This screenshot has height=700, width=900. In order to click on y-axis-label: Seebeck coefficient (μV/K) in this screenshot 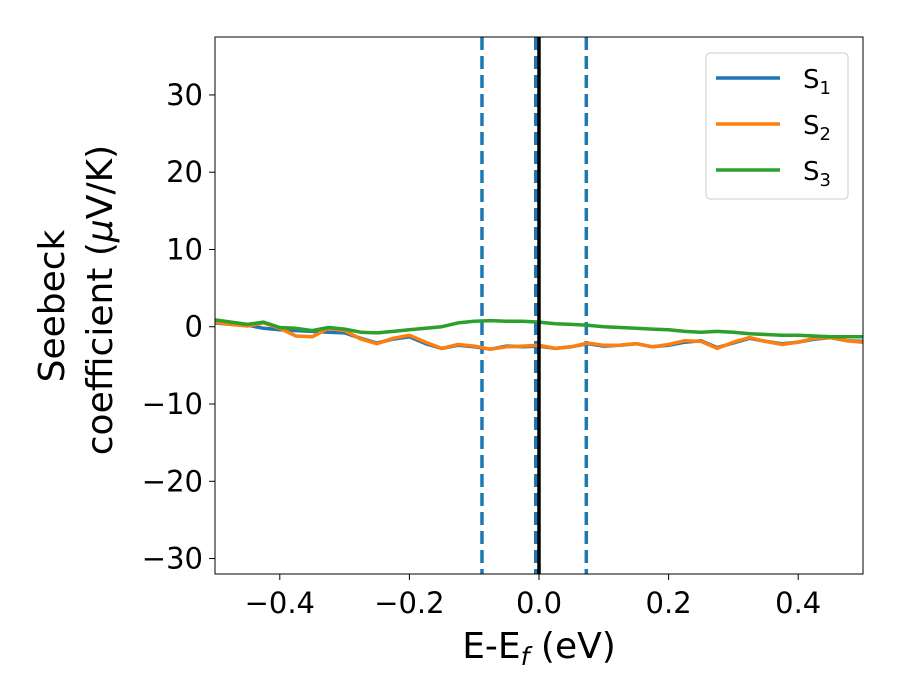, I will do `click(76, 300)`.